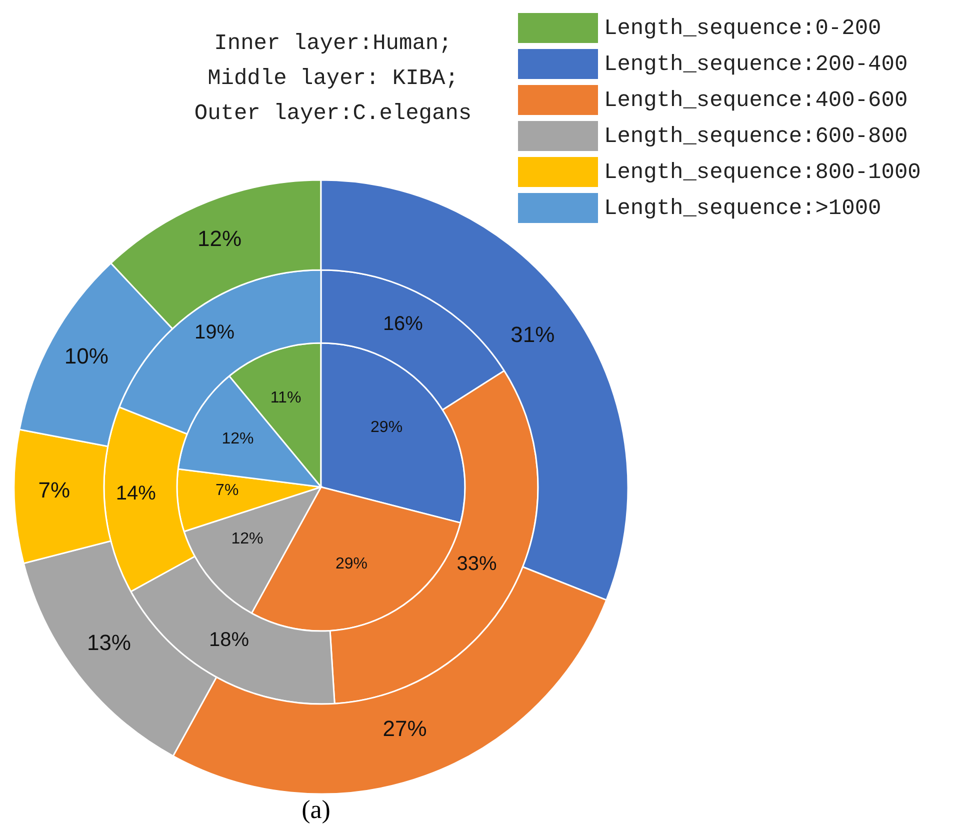 The image size is (972, 832). What do you see at coordinates (109, 643) in the screenshot?
I see `data-label: 13%` at bounding box center [109, 643].